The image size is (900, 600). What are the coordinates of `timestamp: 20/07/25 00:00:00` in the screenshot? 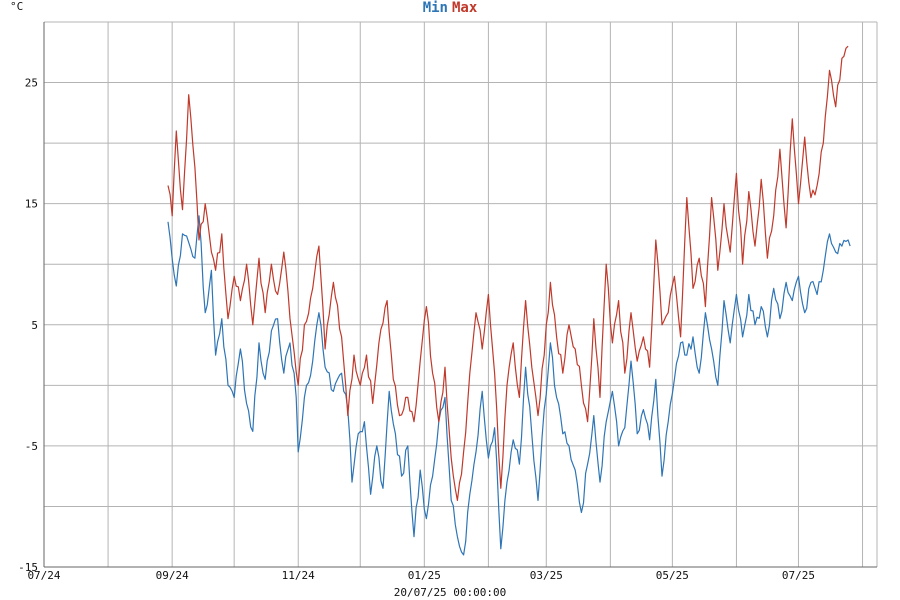 It's located at (450, 592).